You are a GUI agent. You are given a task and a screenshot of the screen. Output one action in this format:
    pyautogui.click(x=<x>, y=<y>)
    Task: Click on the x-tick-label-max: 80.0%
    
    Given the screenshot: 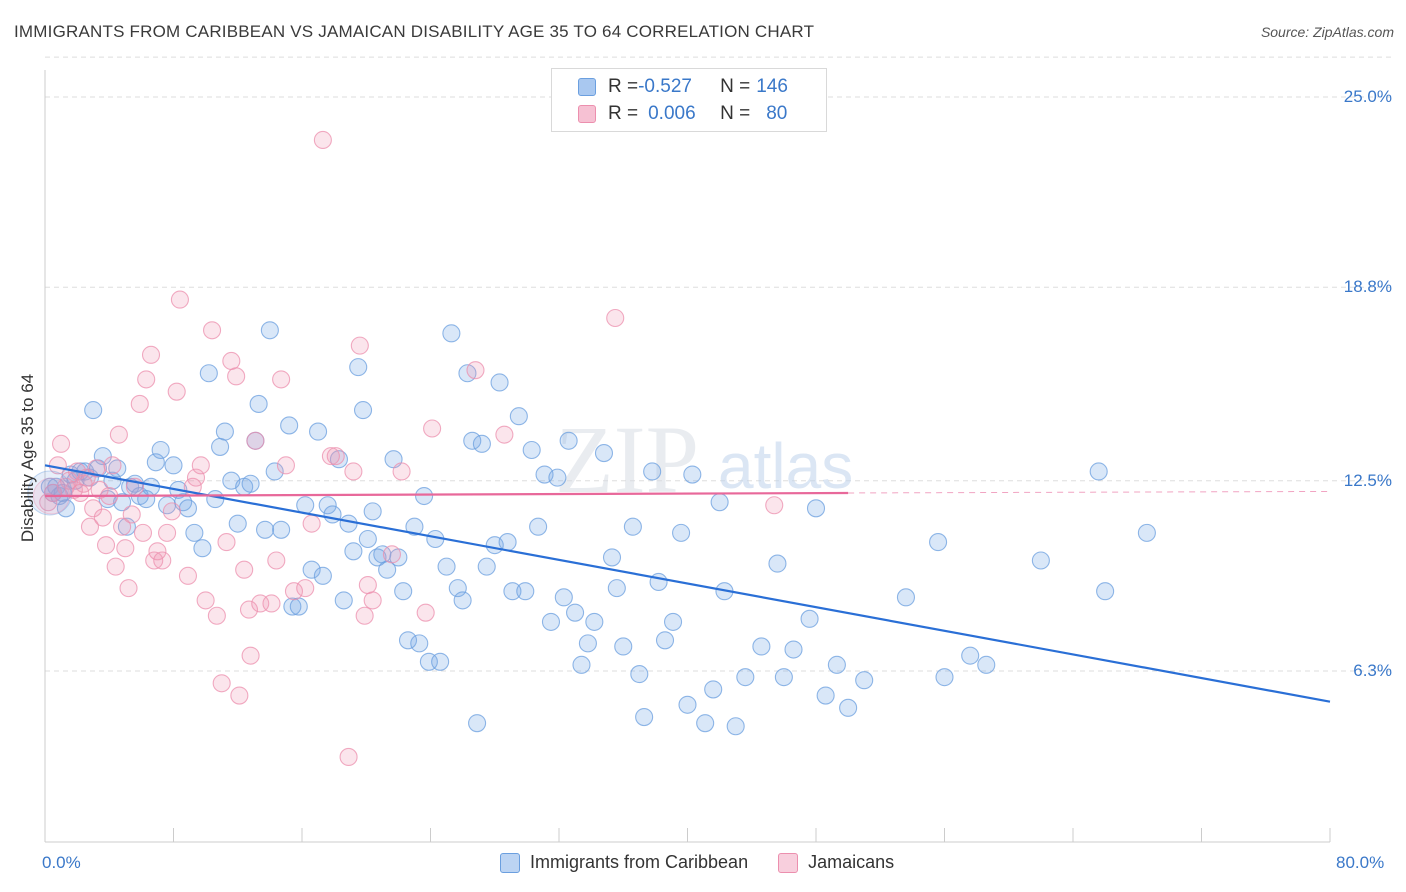 What is the action you would take?
    pyautogui.click(x=1360, y=862)
    